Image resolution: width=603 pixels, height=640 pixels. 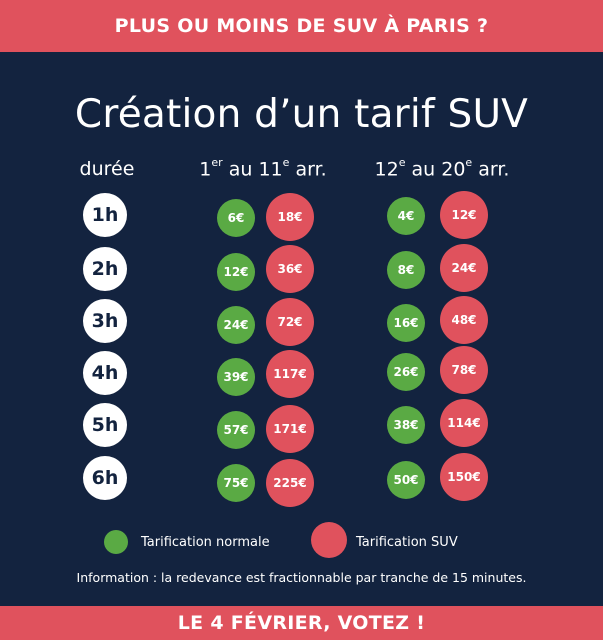 I want to click on zone1-normal-price: 24€, so click(x=236, y=325).